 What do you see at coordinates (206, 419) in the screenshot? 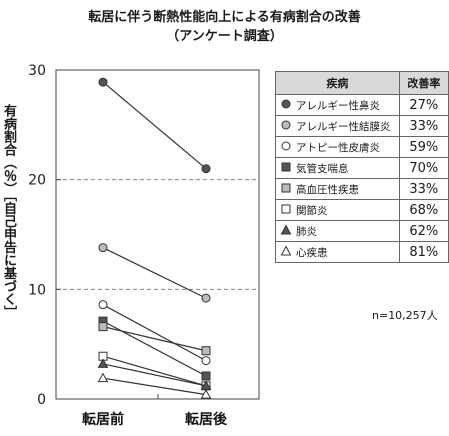
I see `x-category-label: 転居後` at bounding box center [206, 419].